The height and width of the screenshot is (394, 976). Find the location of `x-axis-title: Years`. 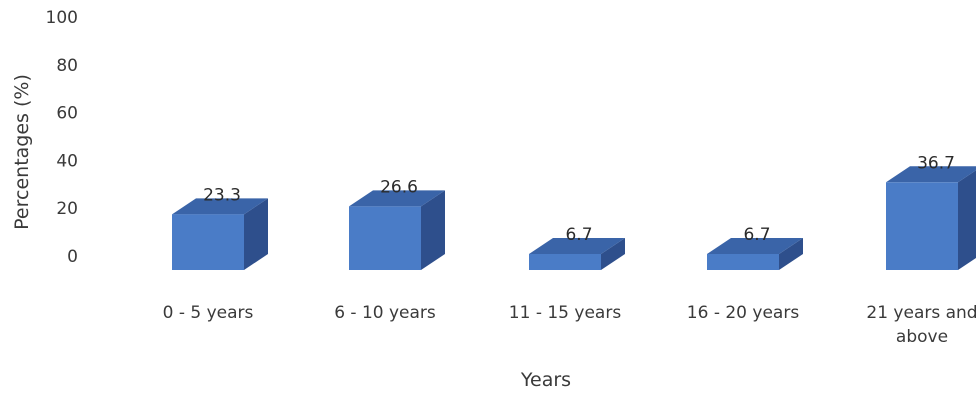

x-axis-title: Years is located at coordinates (545, 380).